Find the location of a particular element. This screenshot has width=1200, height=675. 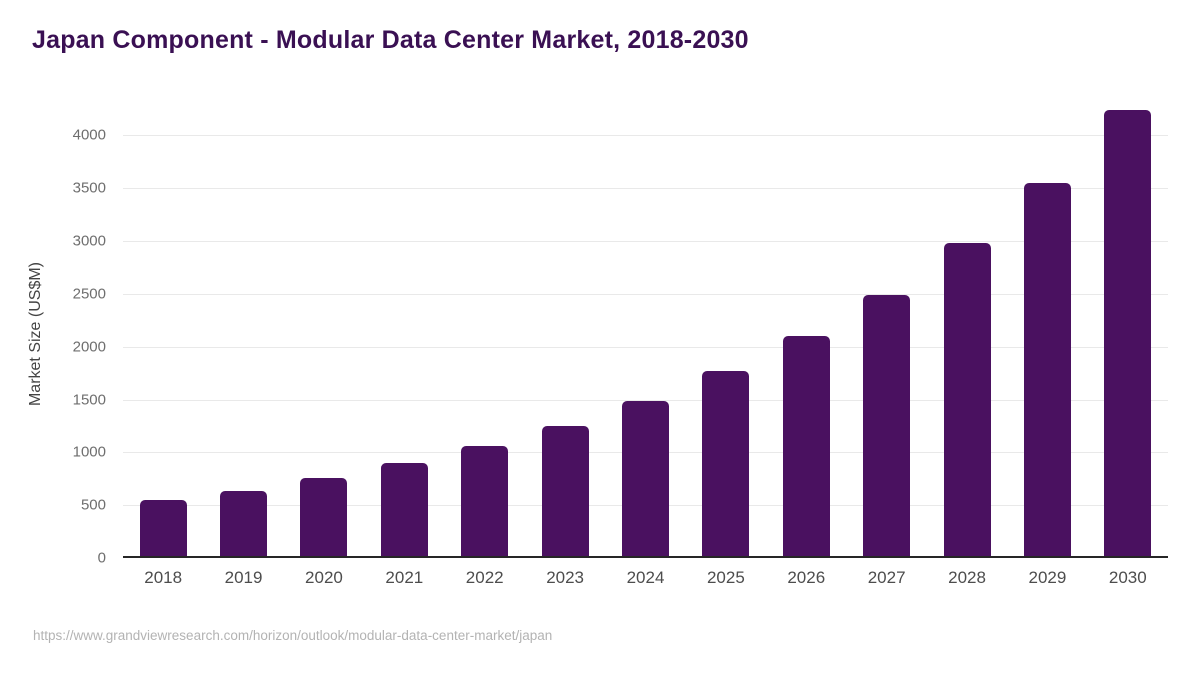

bar-2019 is located at coordinates (244, 523).